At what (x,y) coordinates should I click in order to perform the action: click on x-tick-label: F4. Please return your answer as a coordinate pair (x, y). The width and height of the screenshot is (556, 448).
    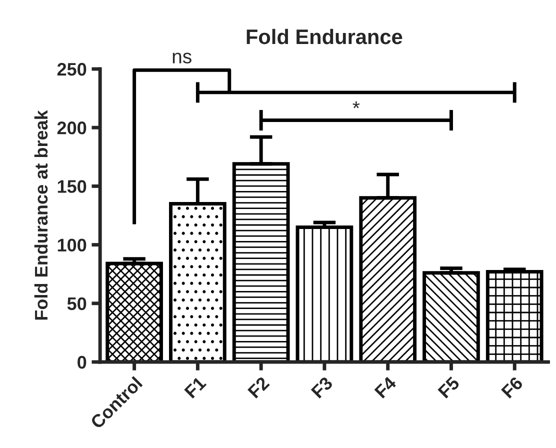
    Looking at the image, I should click on (386, 387).